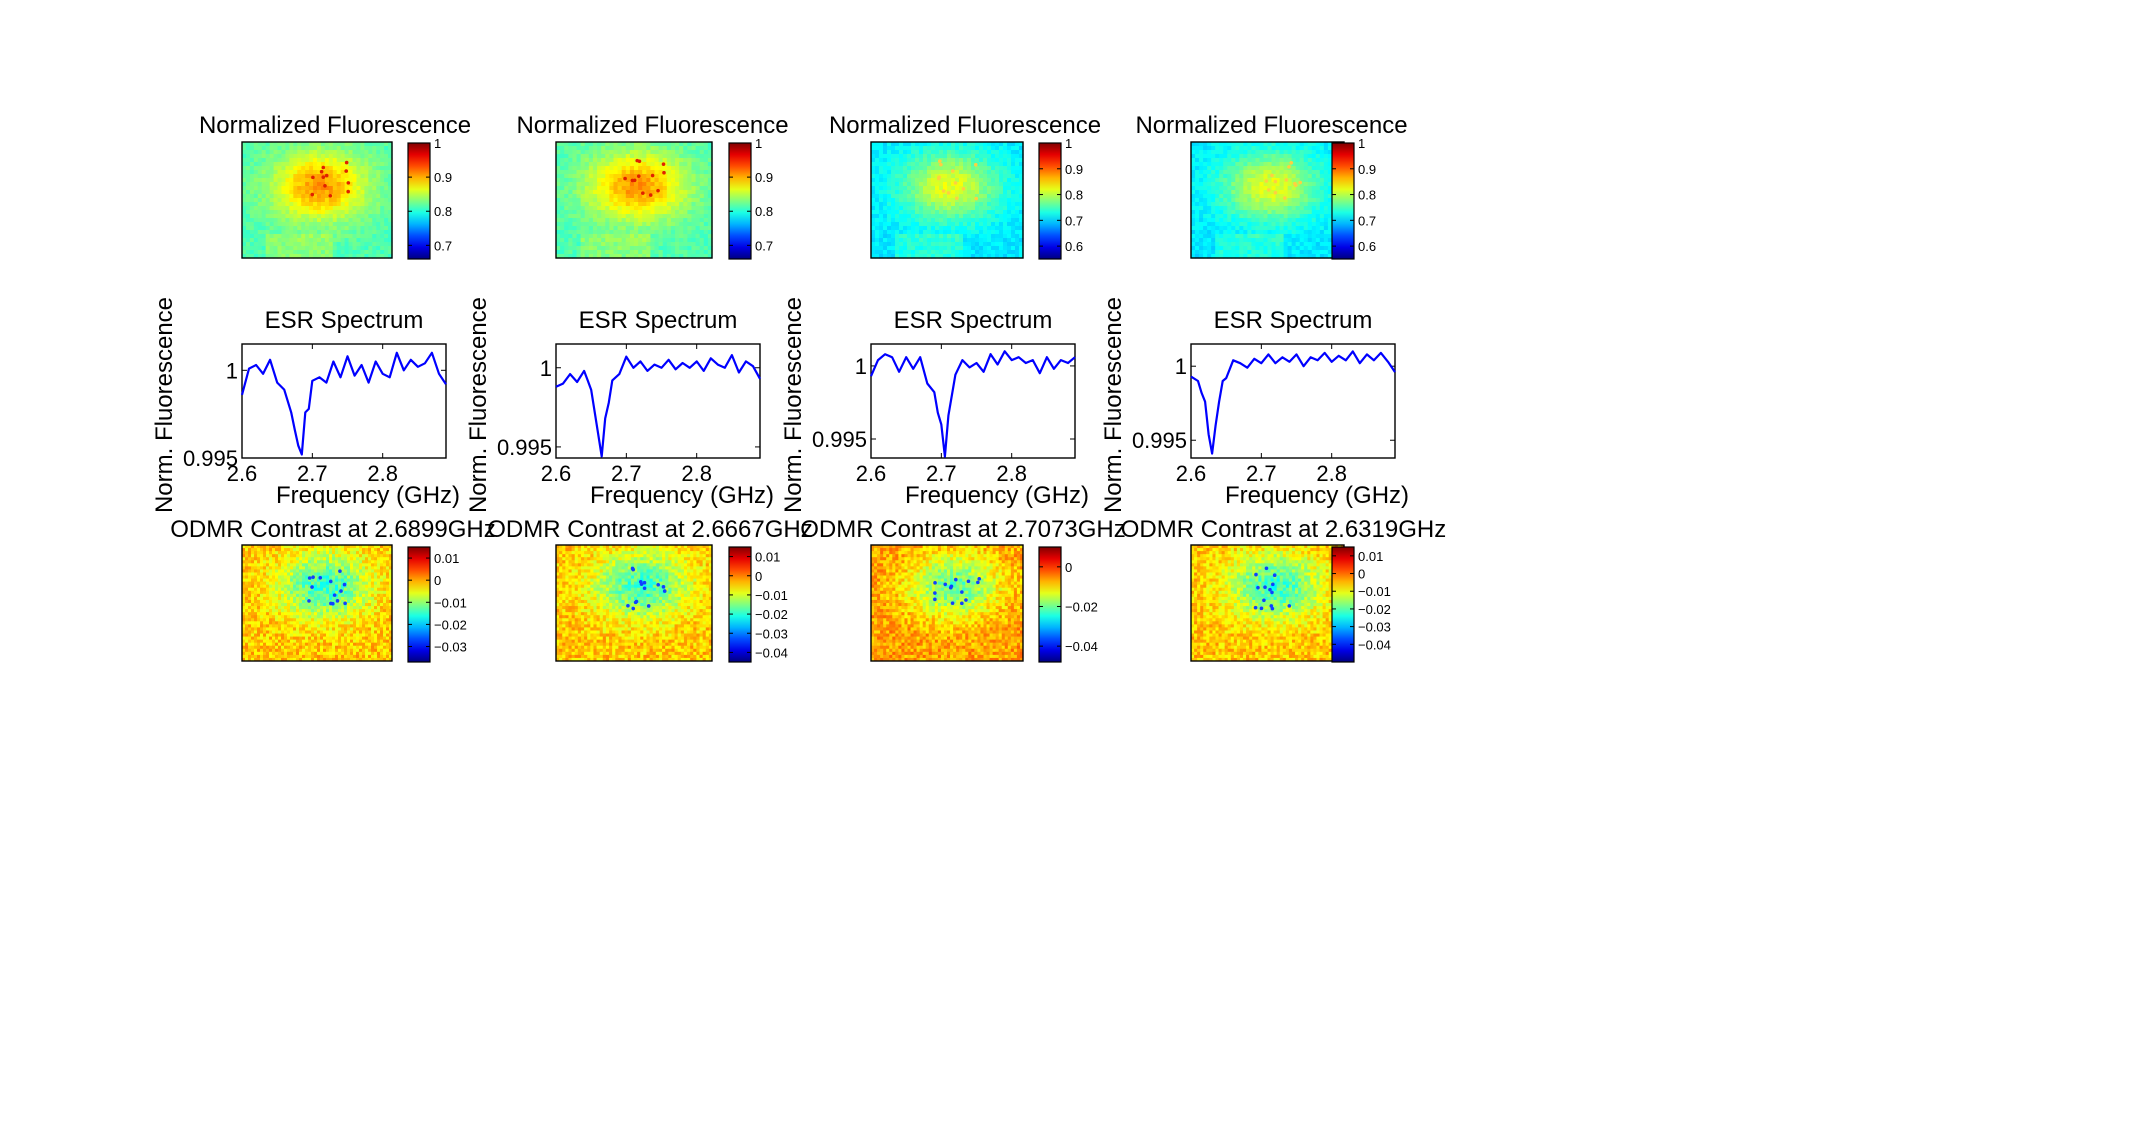 The height and width of the screenshot is (1129, 2154). What do you see at coordinates (335, 125) in the screenshot?
I see `panel-title: Normalized Fluorescence` at bounding box center [335, 125].